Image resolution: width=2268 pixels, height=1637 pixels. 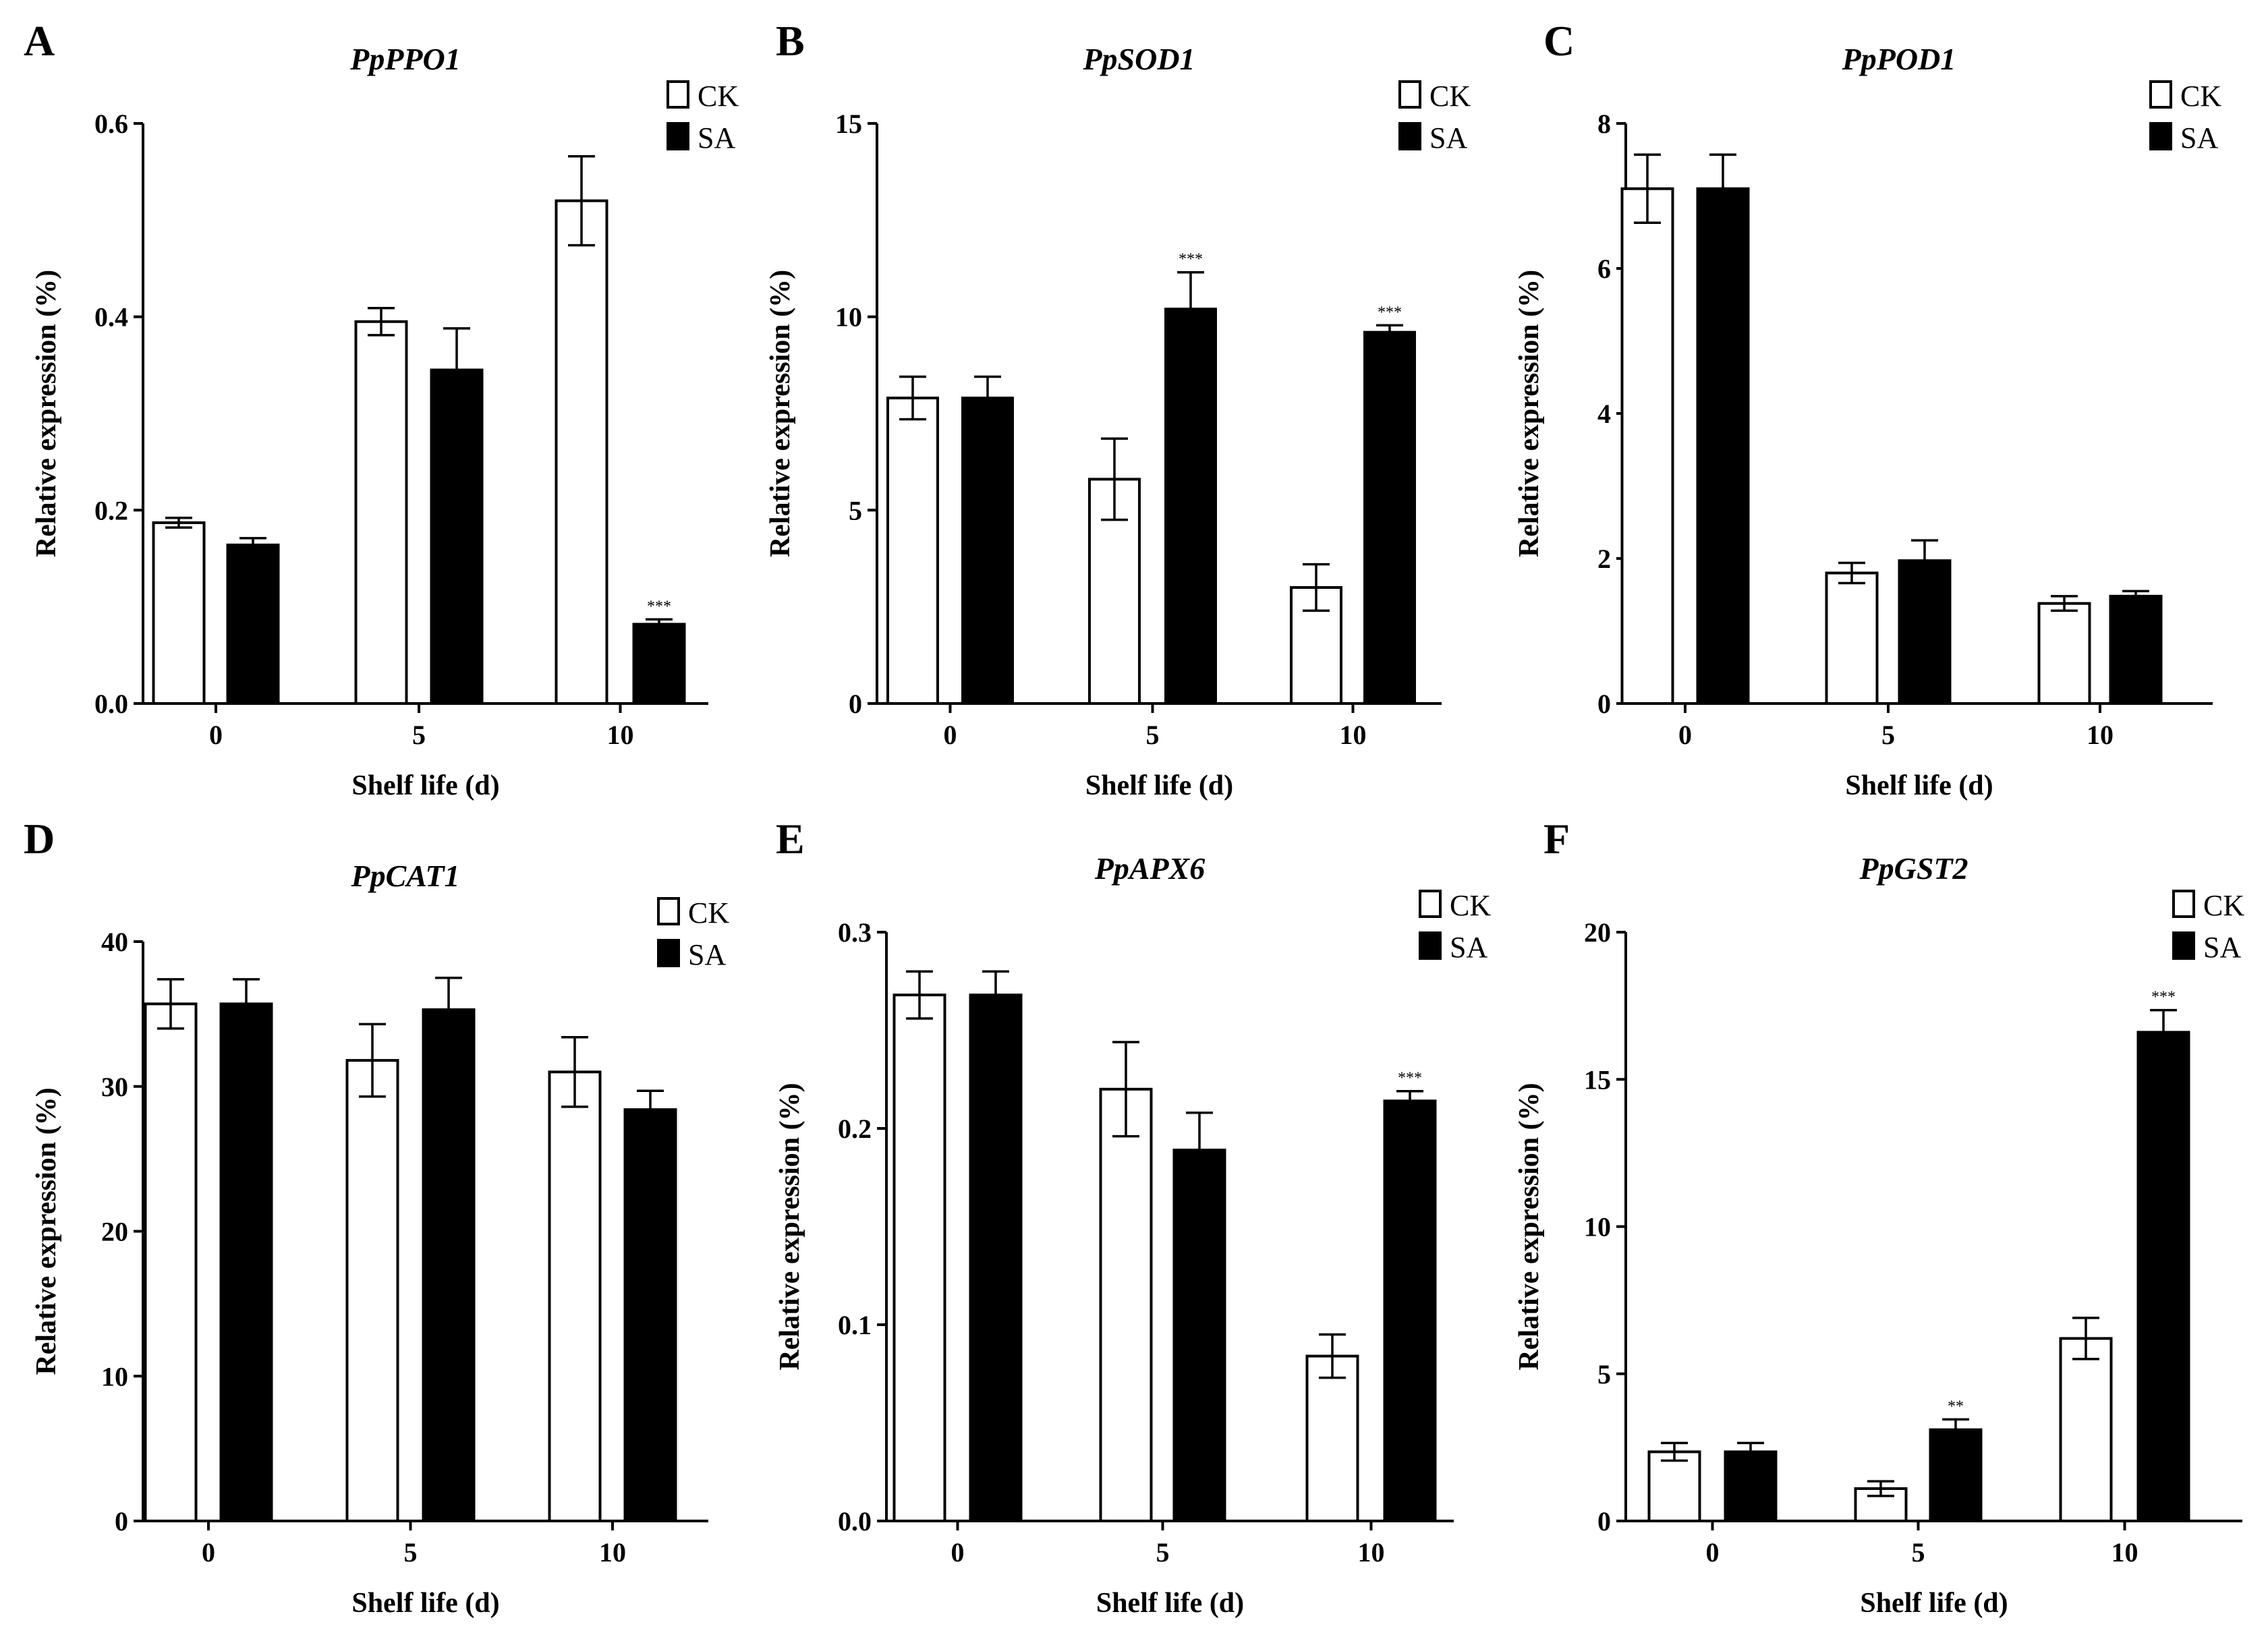 What do you see at coordinates (1604, 414) in the screenshot?
I see `y-tick-label: 4` at bounding box center [1604, 414].